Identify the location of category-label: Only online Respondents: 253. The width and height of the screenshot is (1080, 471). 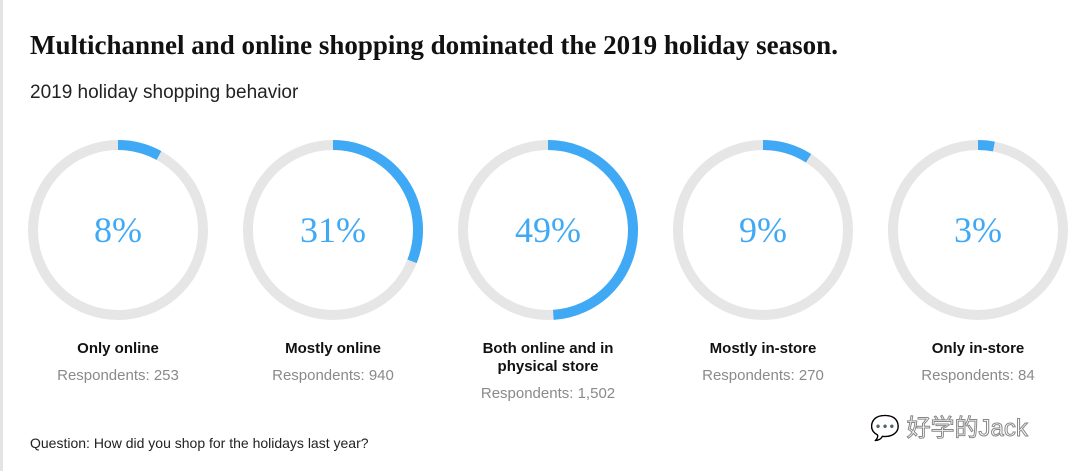
(118, 362).